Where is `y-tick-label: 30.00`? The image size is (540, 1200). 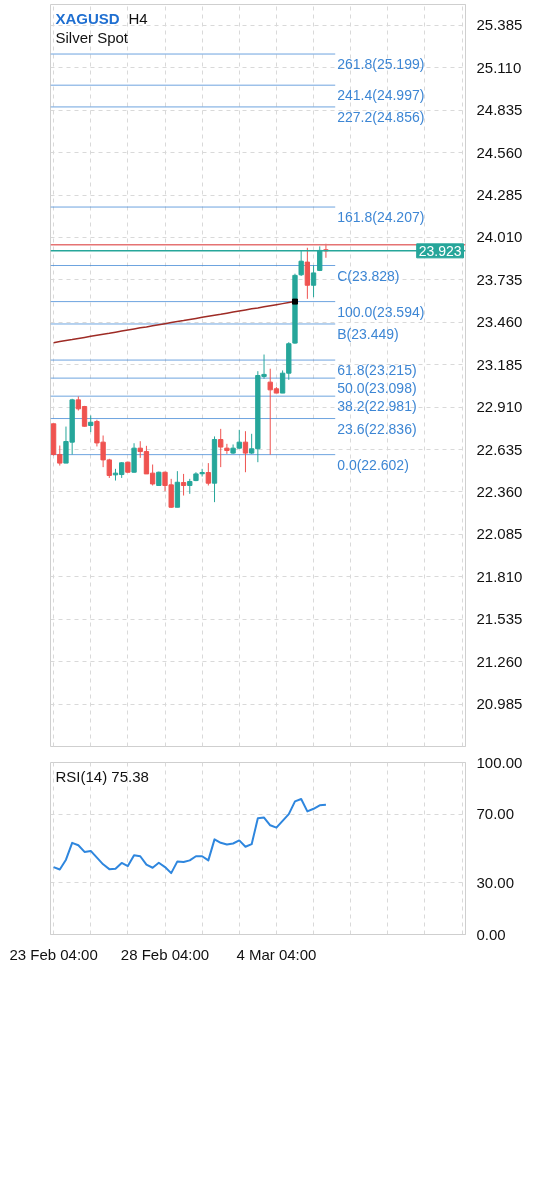 y-tick-label: 30.00 is located at coordinates (495, 882).